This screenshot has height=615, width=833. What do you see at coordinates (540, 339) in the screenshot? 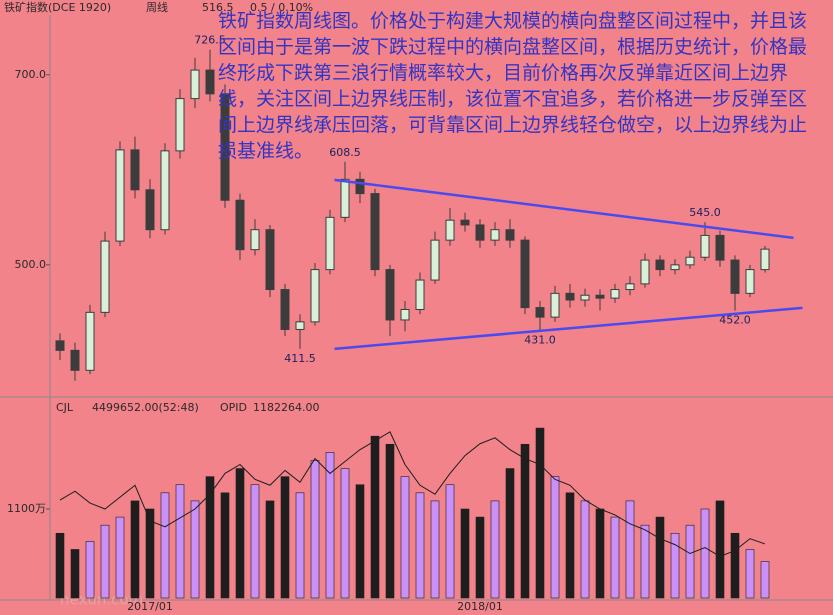
I see `extreme-label: 431.0` at bounding box center [540, 339].